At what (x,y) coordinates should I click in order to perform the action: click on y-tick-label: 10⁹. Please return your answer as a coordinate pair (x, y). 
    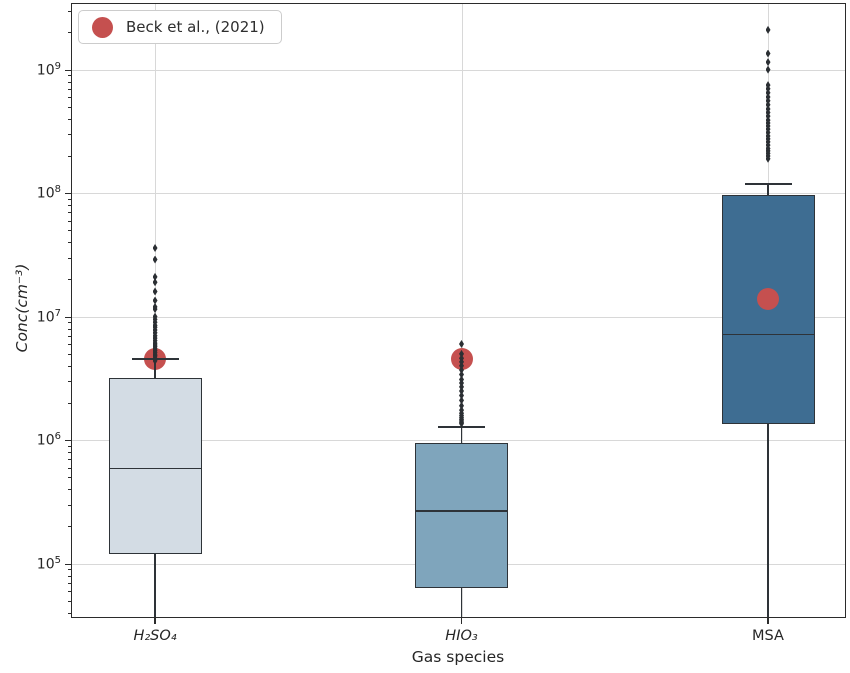
    Looking at the image, I should click on (48, 69).